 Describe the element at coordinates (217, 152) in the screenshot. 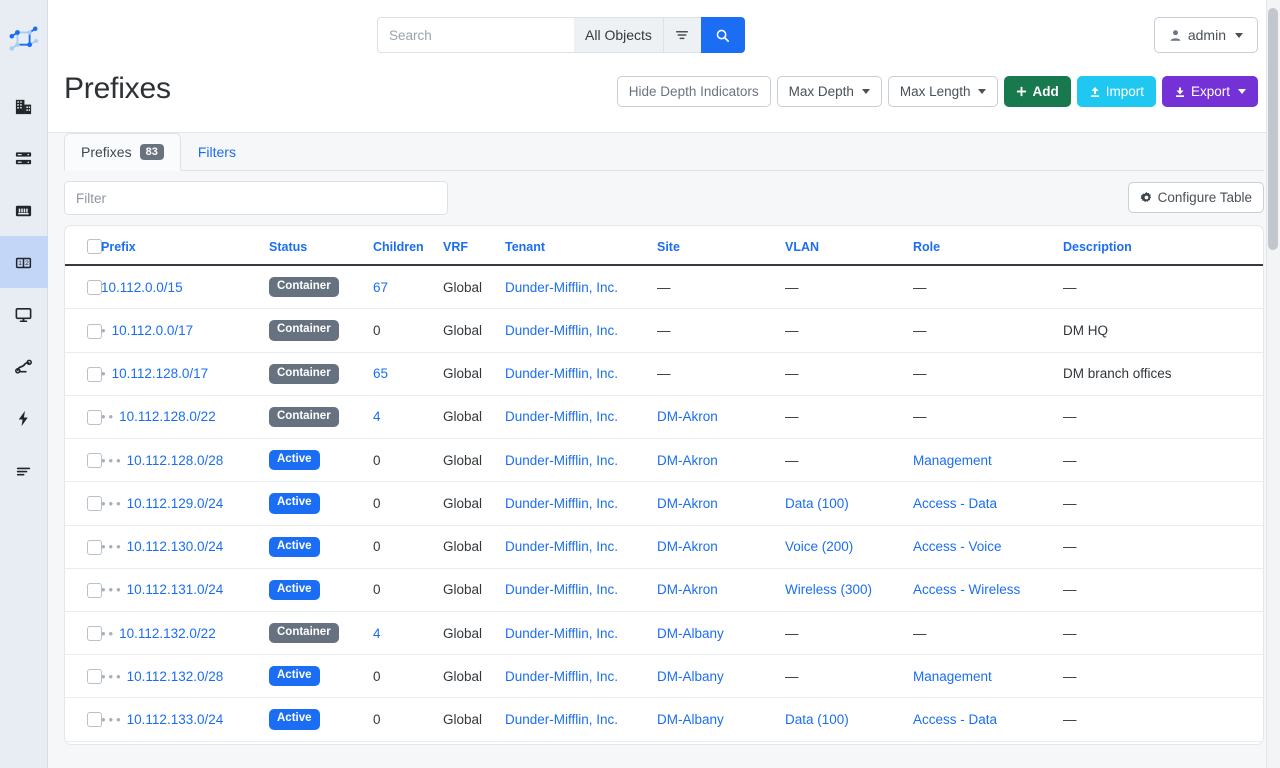

I see `tab-filters: Filters` at that location.